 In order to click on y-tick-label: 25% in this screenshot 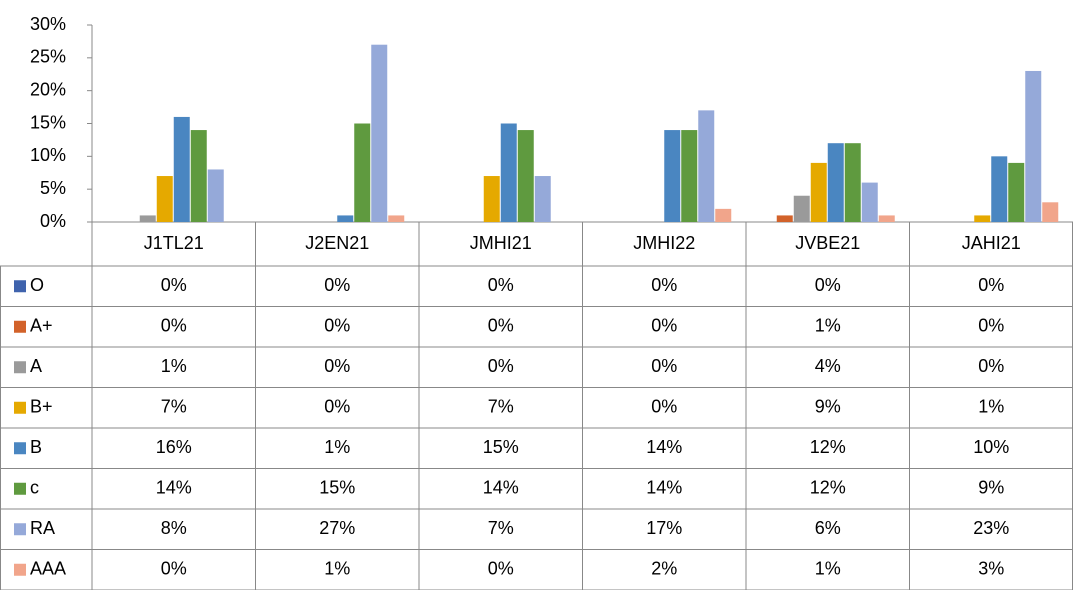, I will do `click(48, 57)`.